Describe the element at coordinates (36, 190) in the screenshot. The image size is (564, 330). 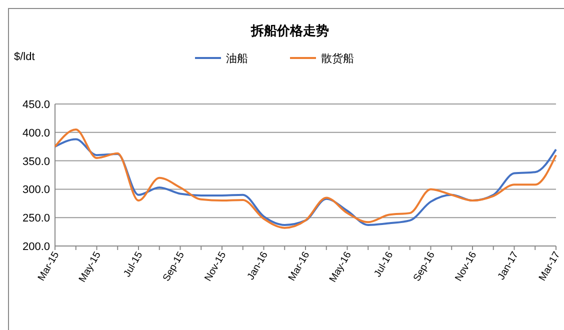
I see `y-tick-label: 300.0` at that location.